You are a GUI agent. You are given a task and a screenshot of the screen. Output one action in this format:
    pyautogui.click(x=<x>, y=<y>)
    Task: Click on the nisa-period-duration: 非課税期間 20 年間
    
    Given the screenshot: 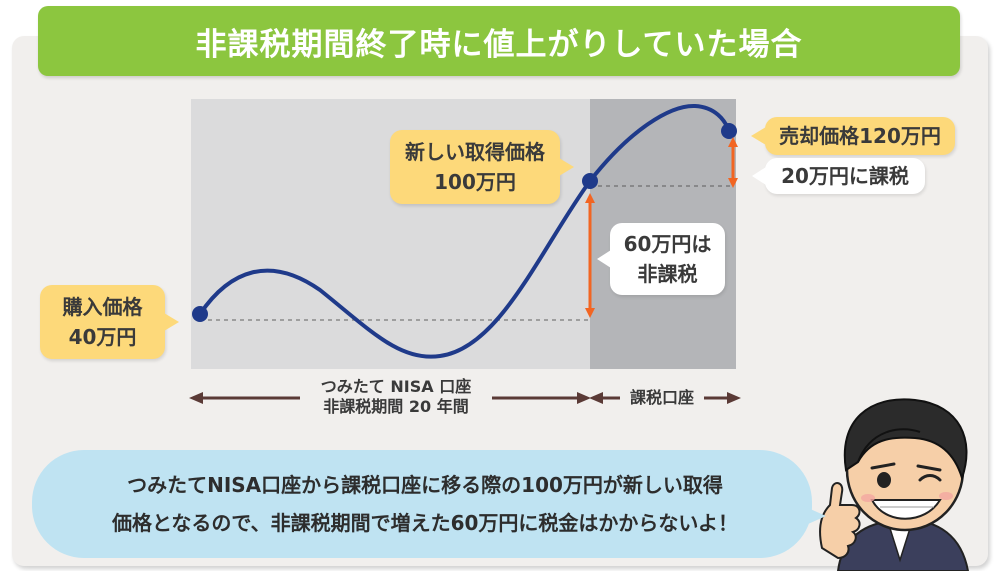 What is the action you would take?
    pyautogui.click(x=396, y=406)
    